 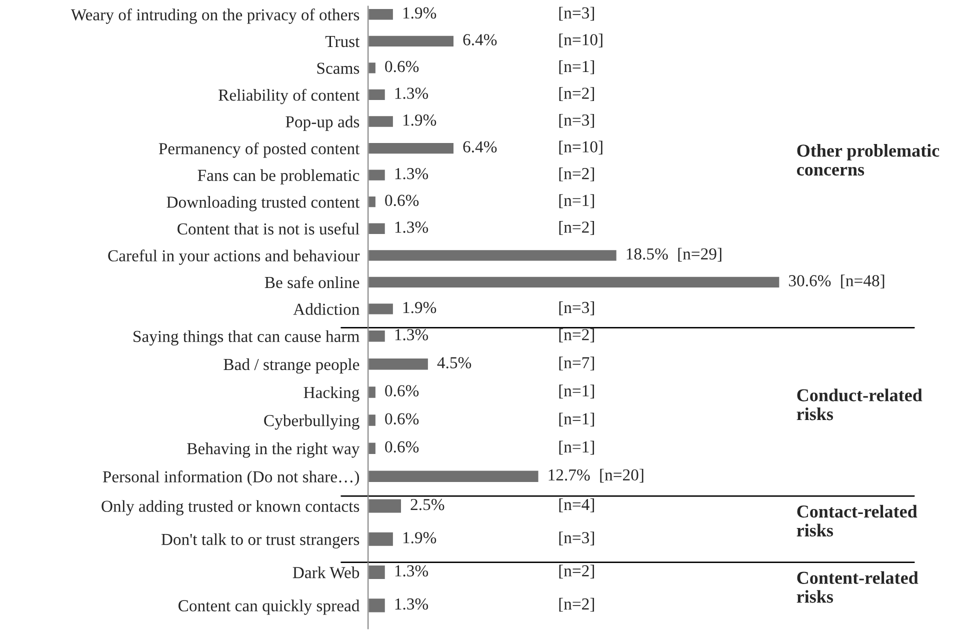 I want to click on y-tick-label: Permanency of posted content, so click(x=259, y=150).